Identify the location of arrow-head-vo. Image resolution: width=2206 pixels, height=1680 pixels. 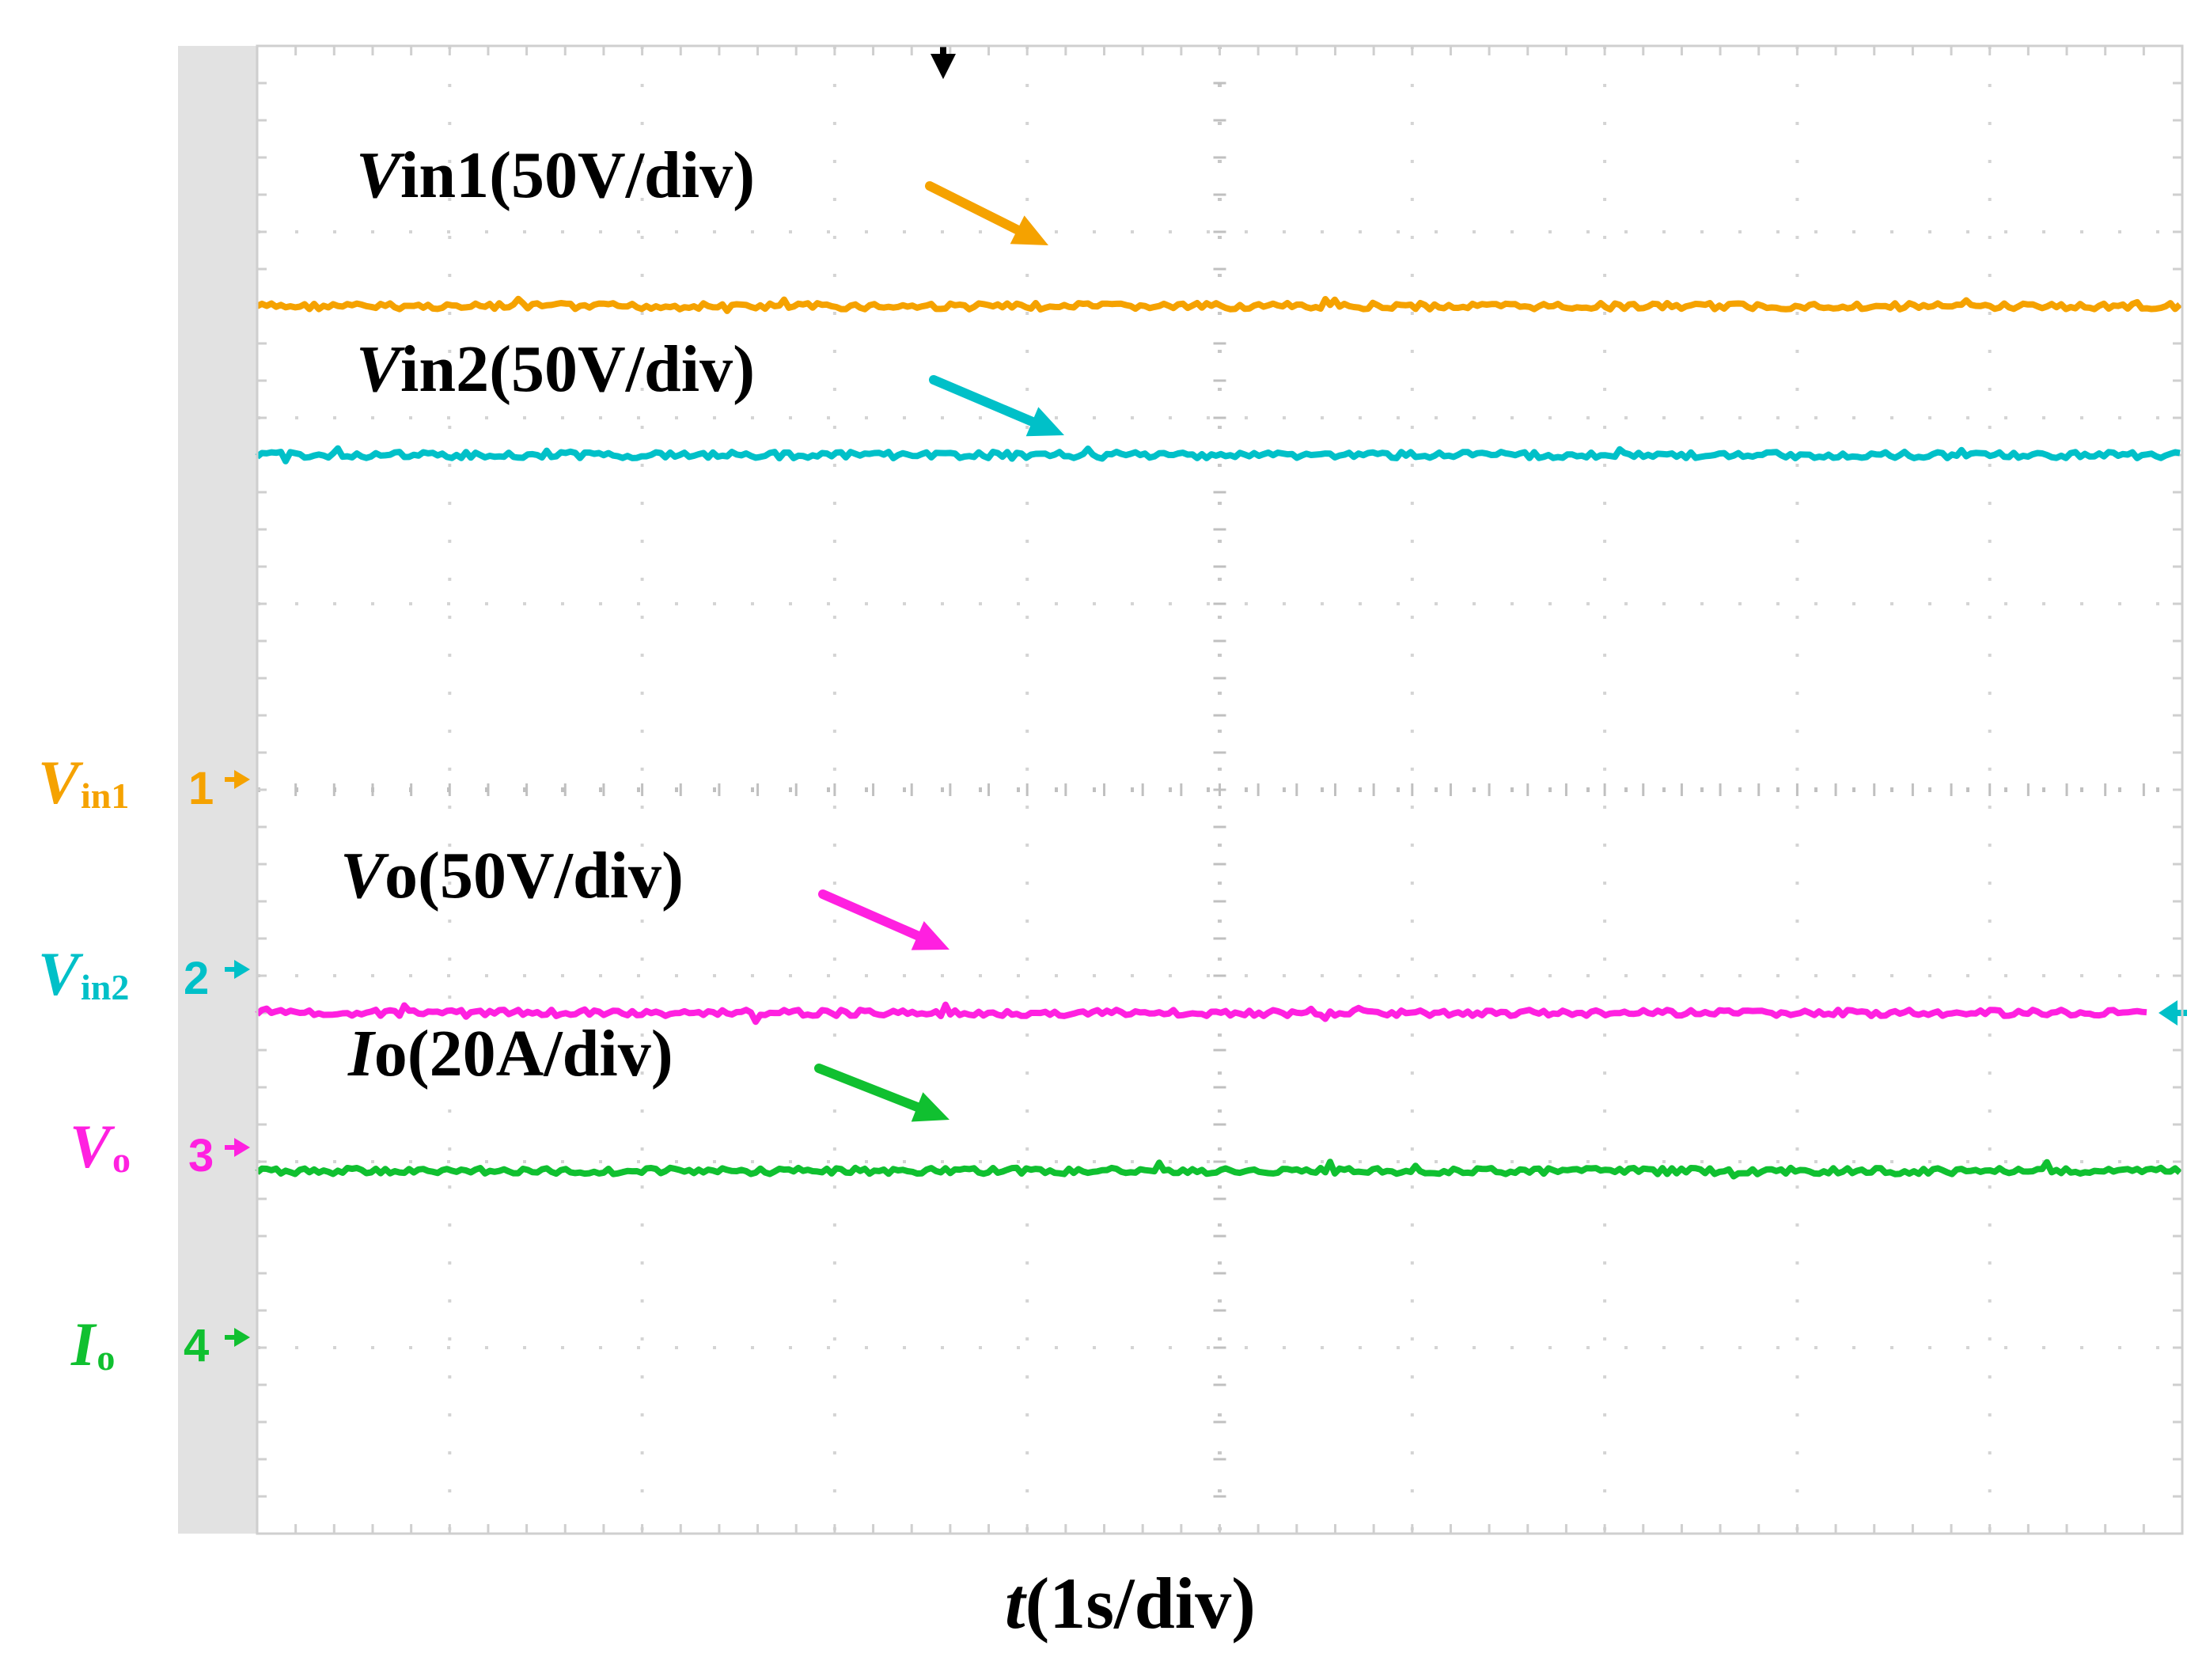
(930, 935).